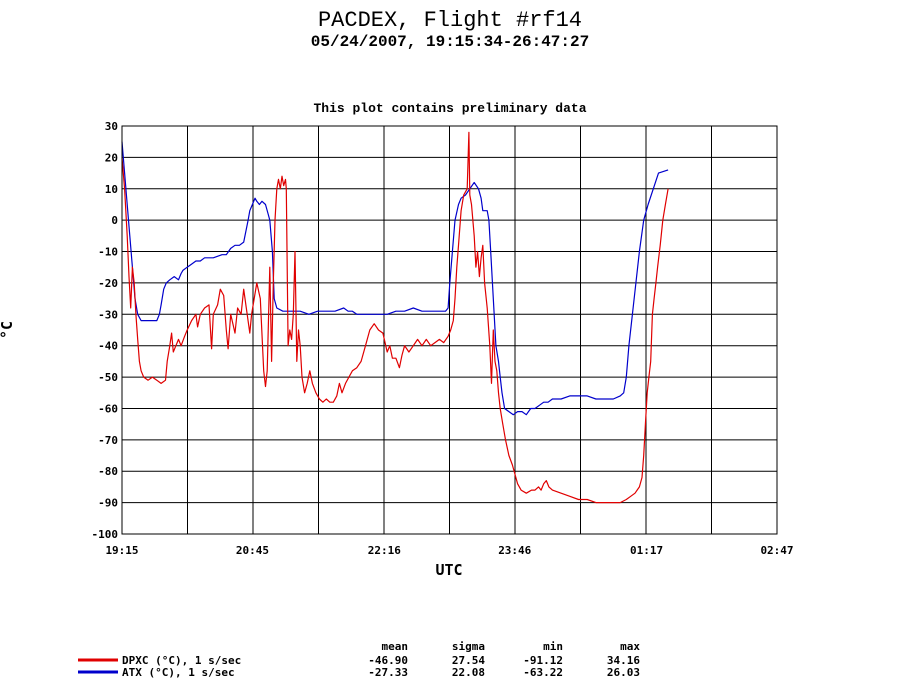 The height and width of the screenshot is (683, 900). I want to click on chart-note: This plot contains preliminary data, so click(449, 108).